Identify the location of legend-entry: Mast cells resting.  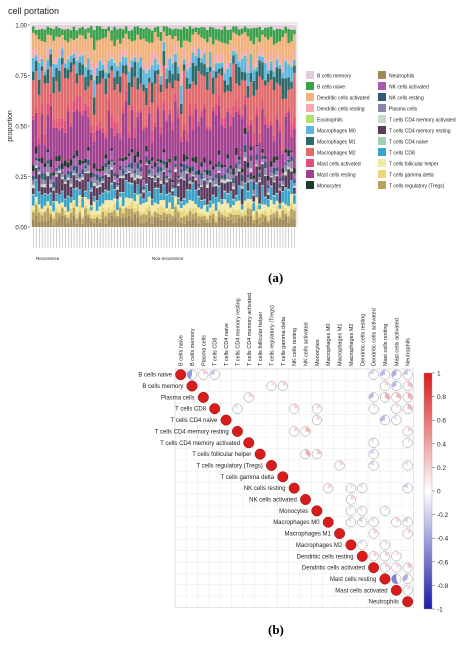
(336, 176).